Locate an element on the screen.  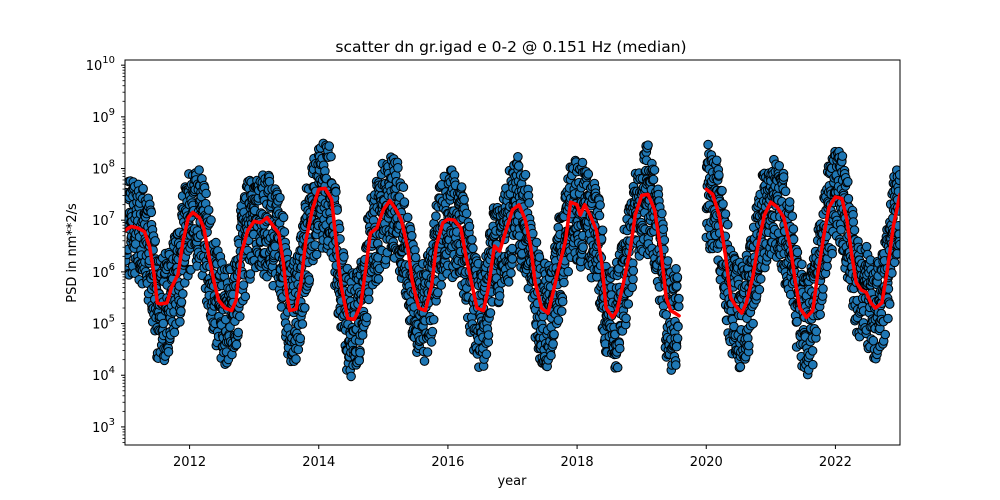
x-axis-label: year is located at coordinates (512, 481).